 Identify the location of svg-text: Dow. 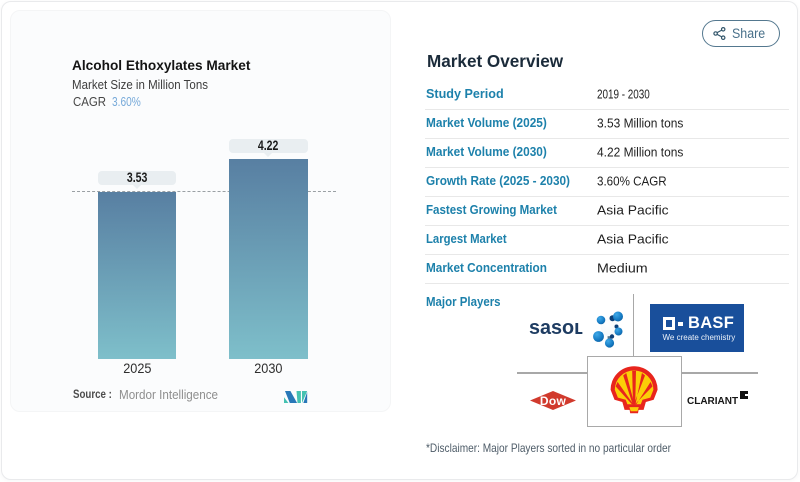
(553, 401).